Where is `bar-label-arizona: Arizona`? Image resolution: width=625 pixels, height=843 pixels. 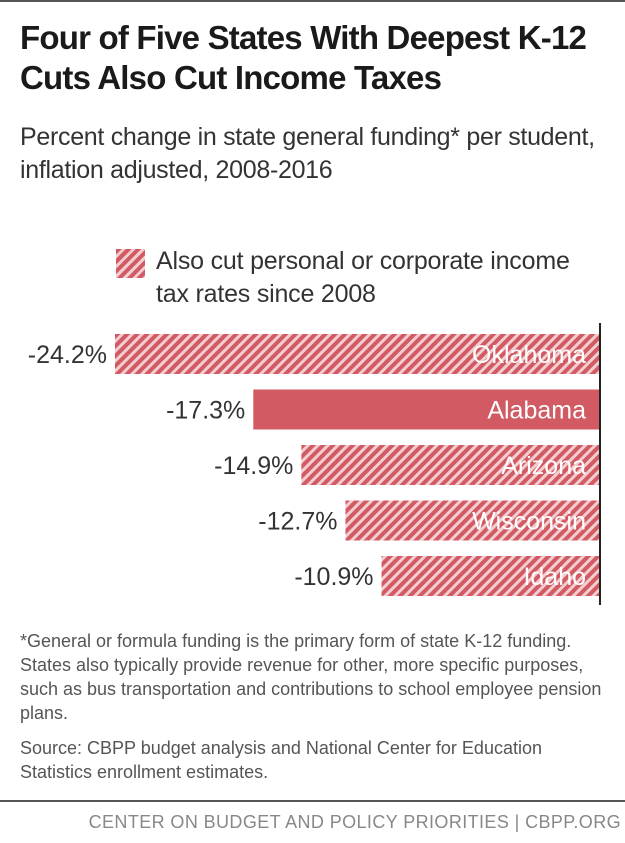 bar-label-arizona: Arizona is located at coordinates (543, 466).